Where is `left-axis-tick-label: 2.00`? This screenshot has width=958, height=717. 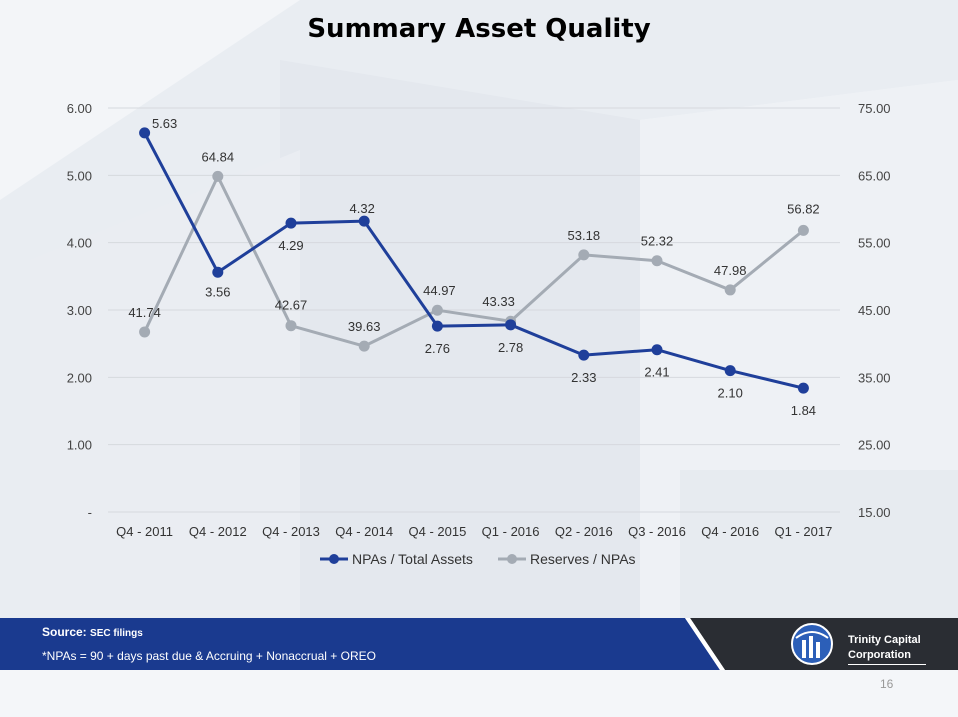 left-axis-tick-label: 2.00 is located at coordinates (79, 377).